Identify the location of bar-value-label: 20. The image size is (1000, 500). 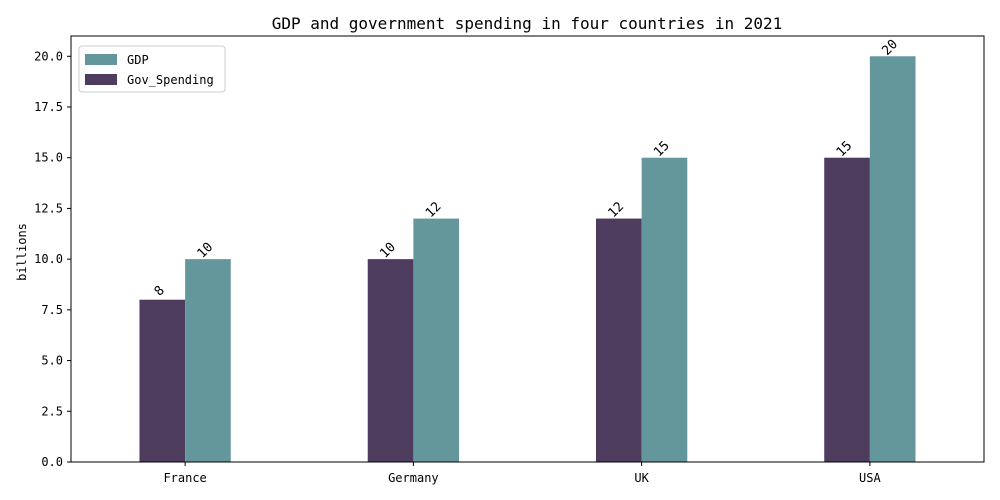
(890, 48).